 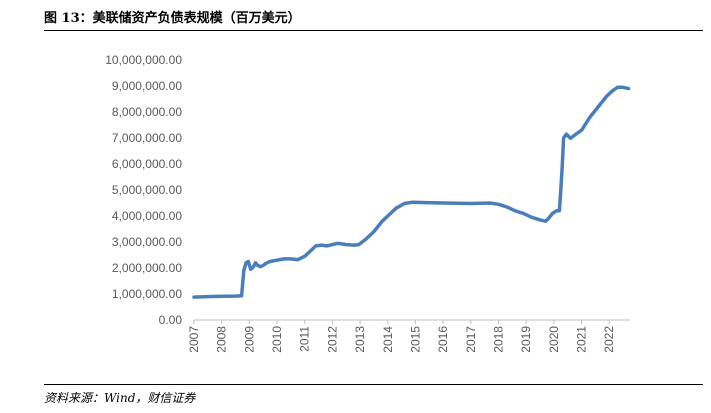 What do you see at coordinates (443, 339) in the screenshot?
I see `x-tick-label: 2016` at bounding box center [443, 339].